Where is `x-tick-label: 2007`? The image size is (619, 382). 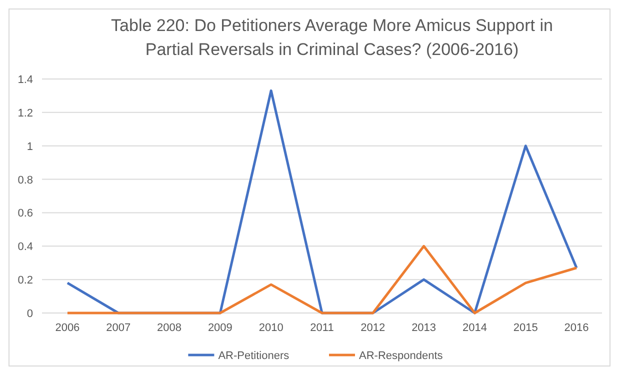 x-tick-label: 2007 is located at coordinates (118, 328).